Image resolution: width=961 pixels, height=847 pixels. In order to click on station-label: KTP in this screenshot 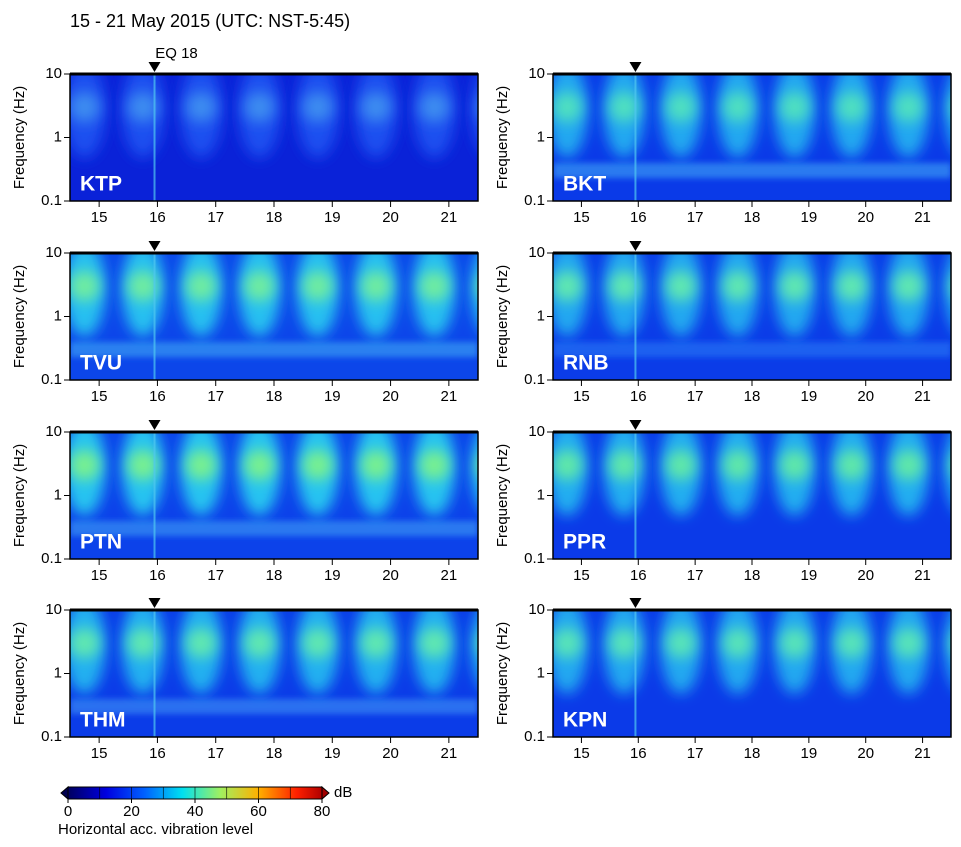, I will do `click(101, 184)`.